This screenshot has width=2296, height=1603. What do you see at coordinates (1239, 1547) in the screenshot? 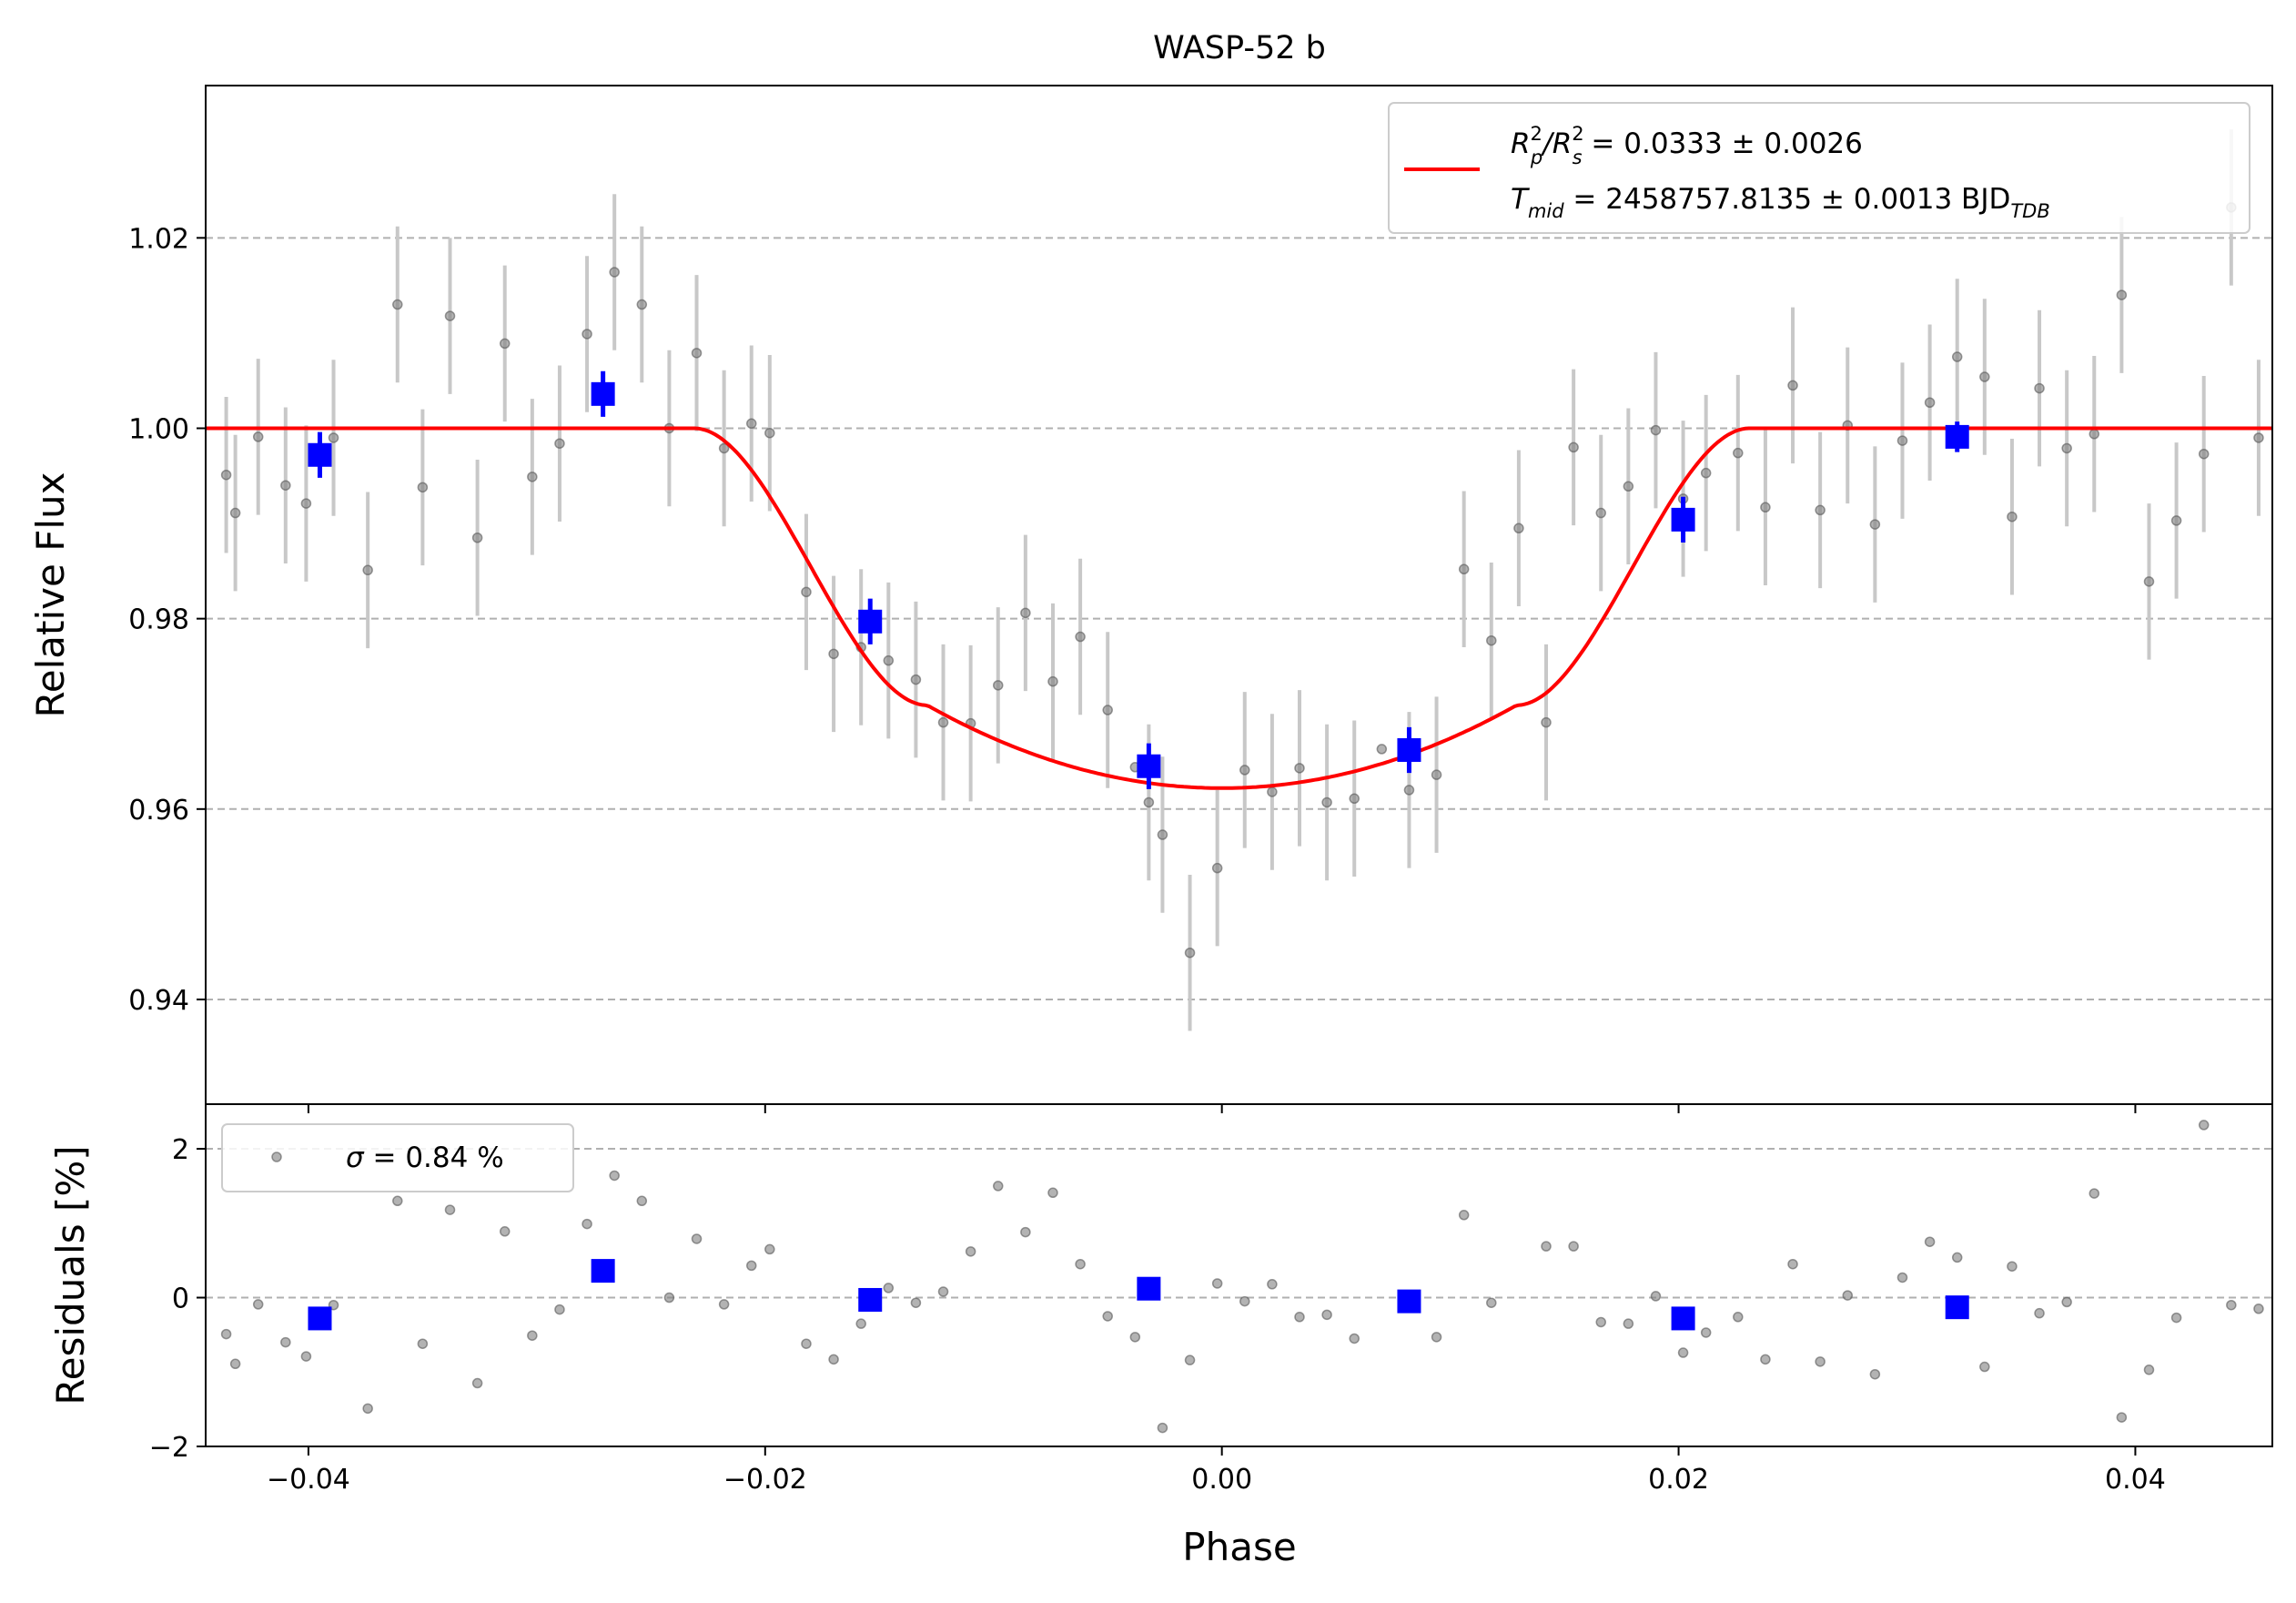
I see `x-axis-label-phase: Phase` at bounding box center [1239, 1547].